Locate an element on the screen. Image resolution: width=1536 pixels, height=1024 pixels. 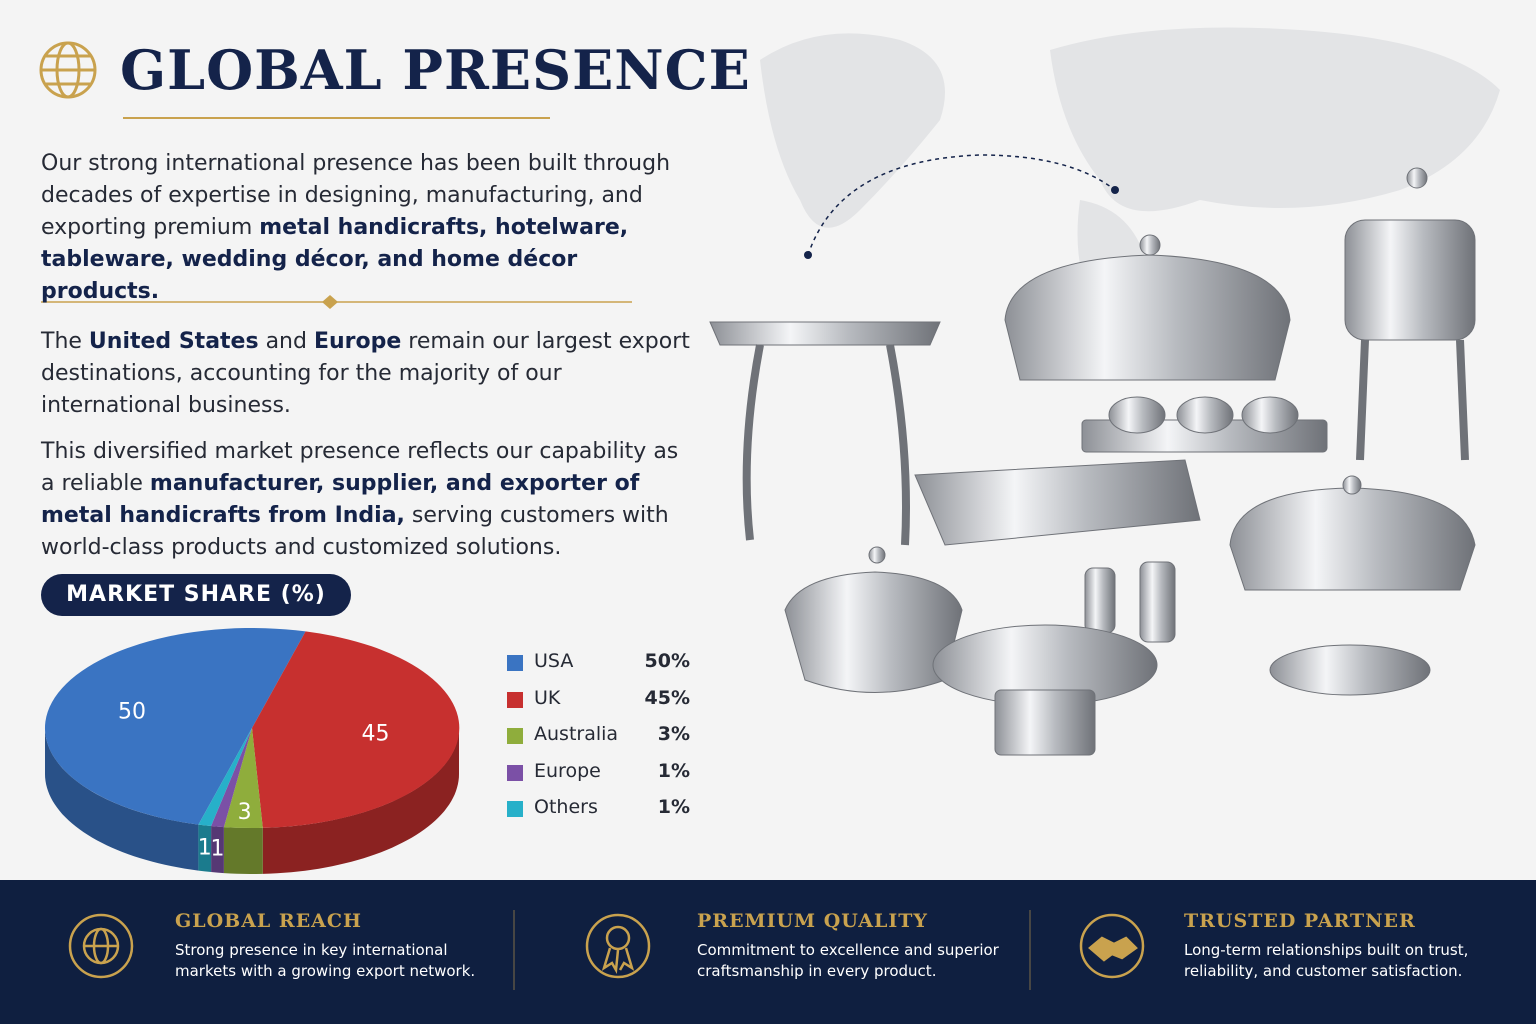
legend-label: UK is located at coordinates (547, 697).